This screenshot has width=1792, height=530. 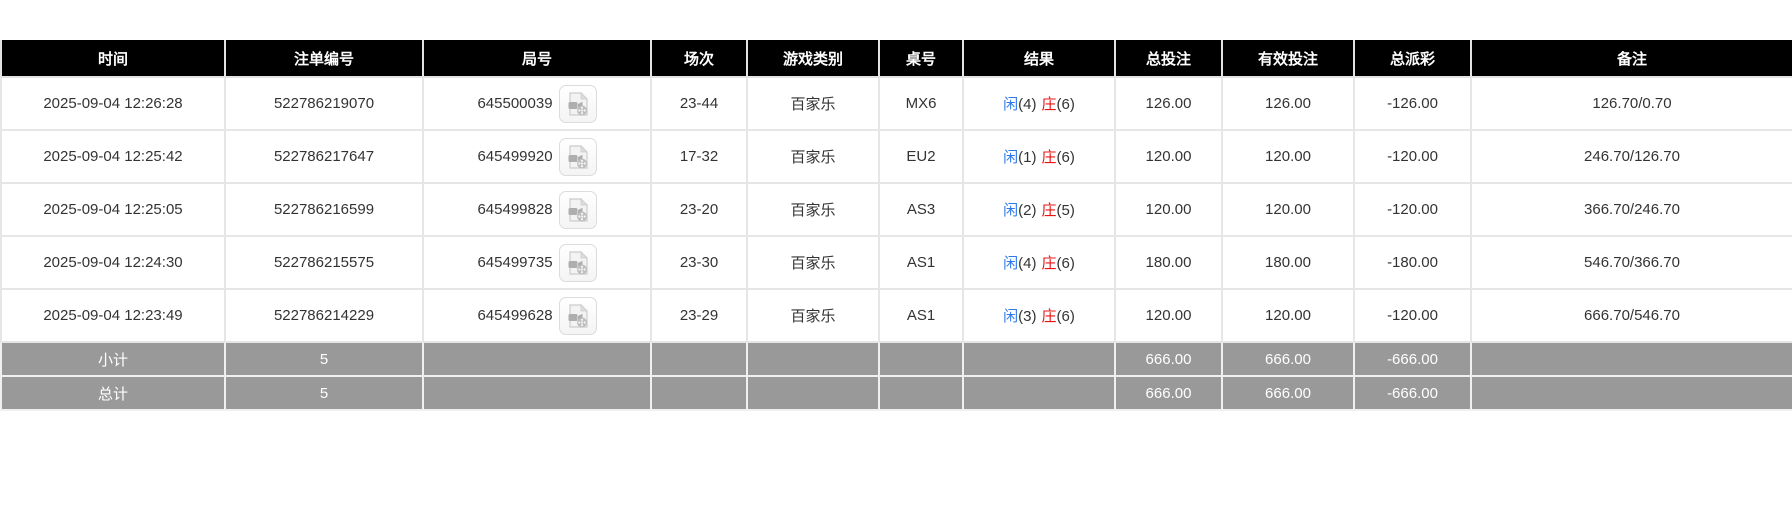 What do you see at coordinates (1412, 103) in the screenshot?
I see `cell-payout: -126.00` at bounding box center [1412, 103].